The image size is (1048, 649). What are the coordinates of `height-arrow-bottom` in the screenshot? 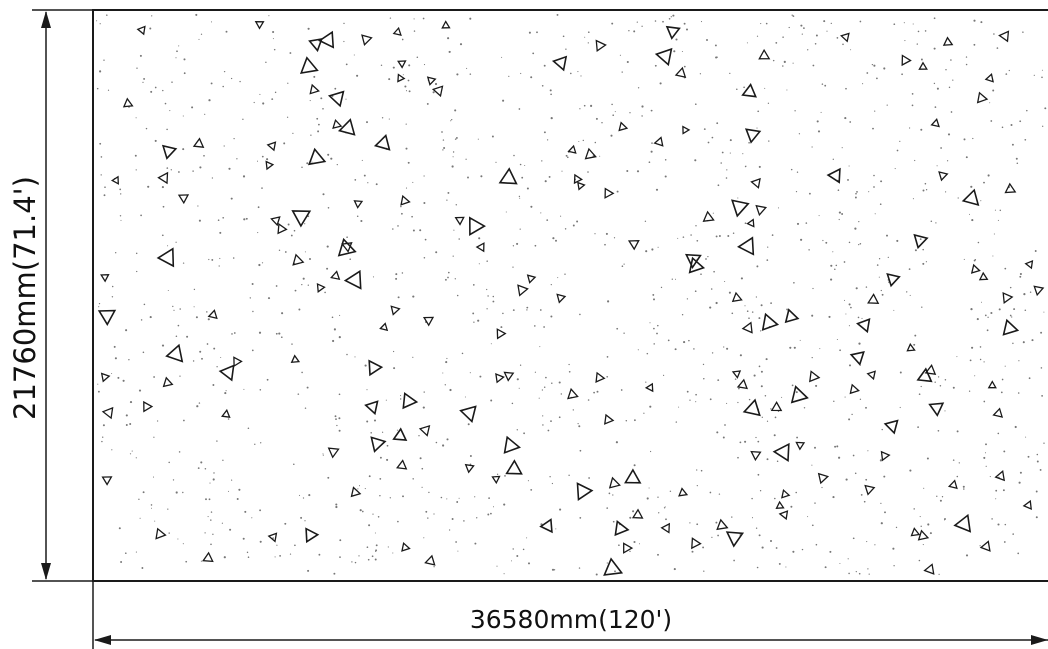 It's located at (46, 571).